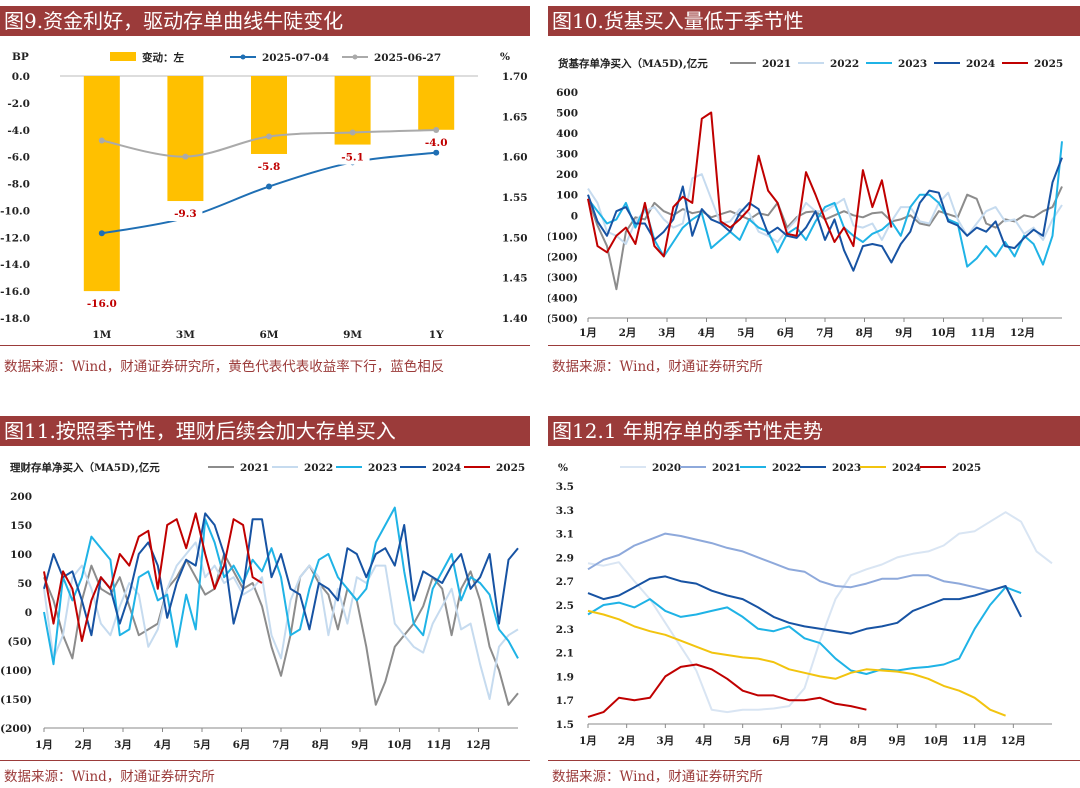 Image resolution: width=1080 pixels, height=788 pixels. I want to click on y-axis-tick: 3.1, so click(565, 535).